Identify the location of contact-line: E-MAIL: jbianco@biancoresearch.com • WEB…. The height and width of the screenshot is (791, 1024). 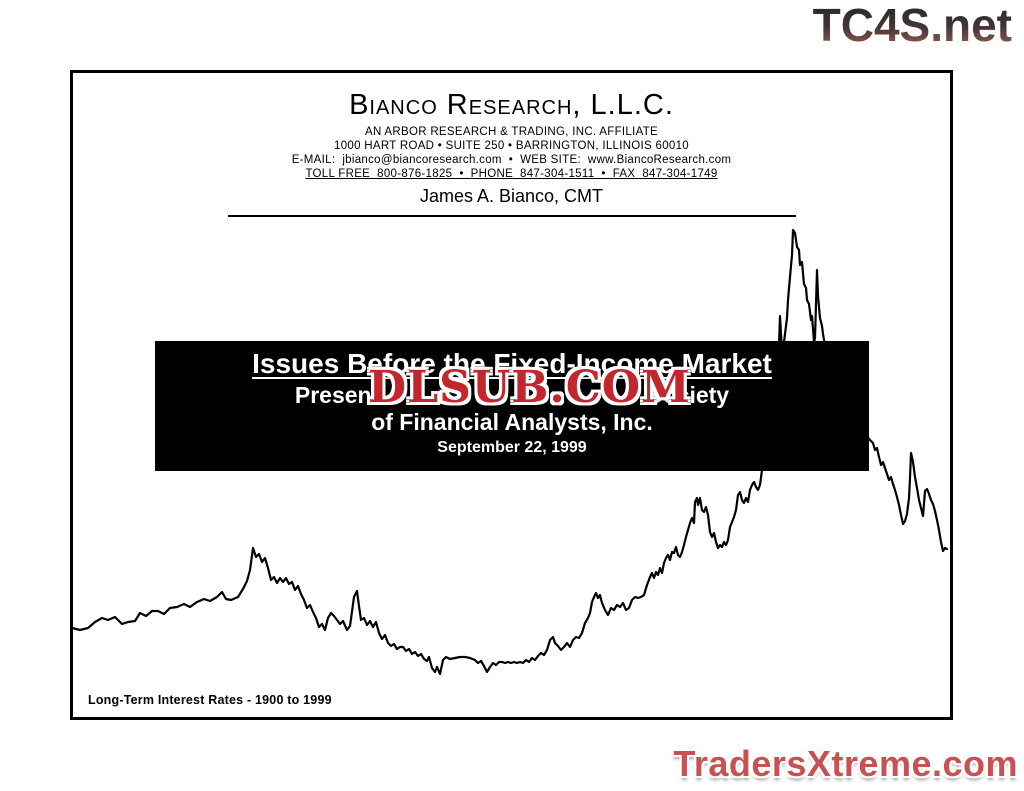
(511, 160).